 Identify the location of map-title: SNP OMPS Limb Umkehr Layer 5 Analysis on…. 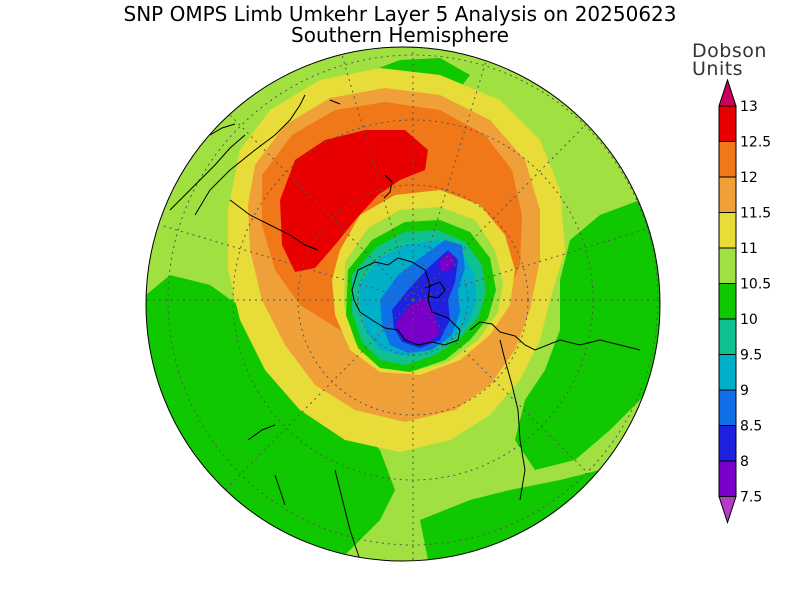
(400, 14).